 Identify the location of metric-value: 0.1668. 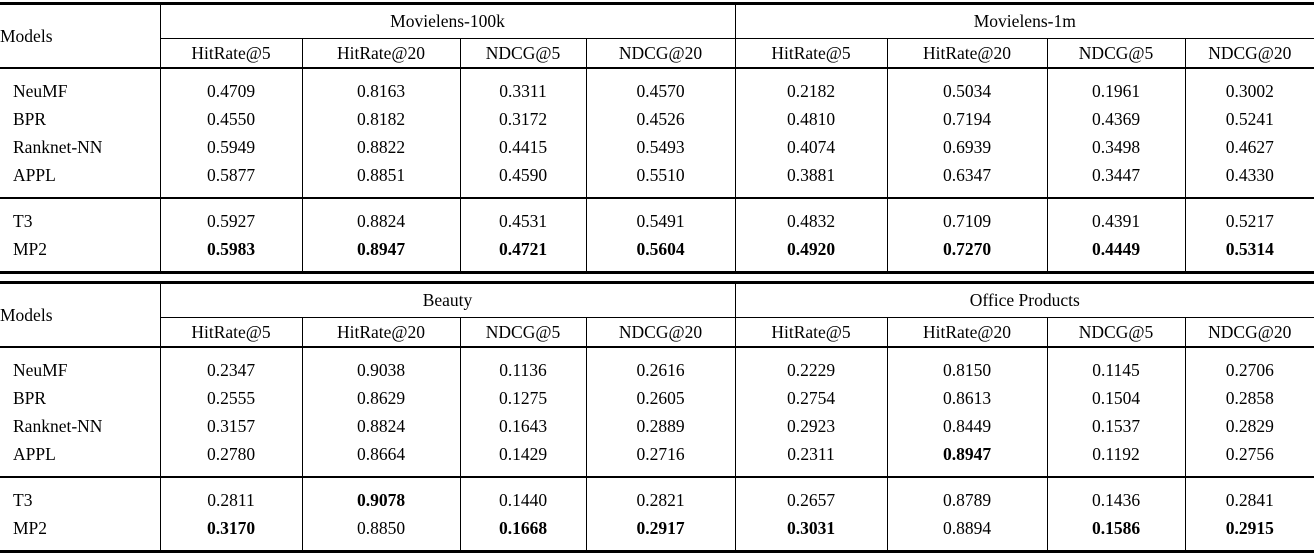
(522, 533).